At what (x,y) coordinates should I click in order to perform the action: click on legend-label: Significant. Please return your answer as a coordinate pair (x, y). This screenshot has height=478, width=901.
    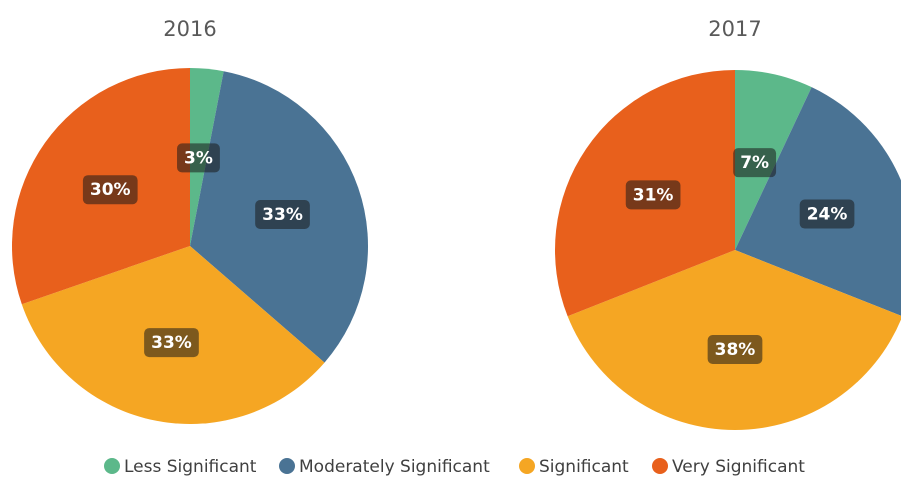
    Looking at the image, I should click on (584, 467).